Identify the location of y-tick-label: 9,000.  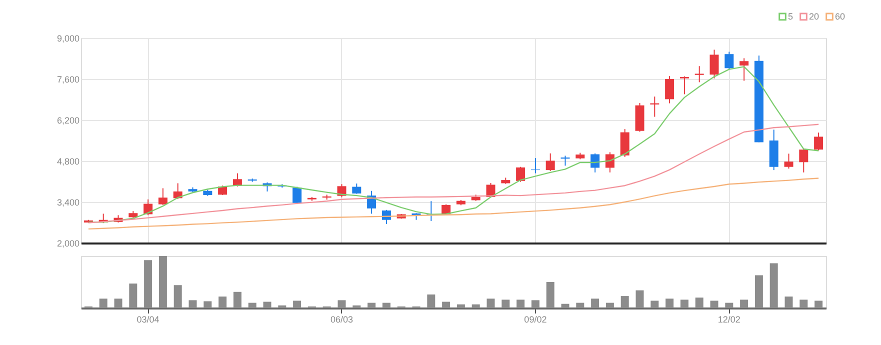
(68, 39).